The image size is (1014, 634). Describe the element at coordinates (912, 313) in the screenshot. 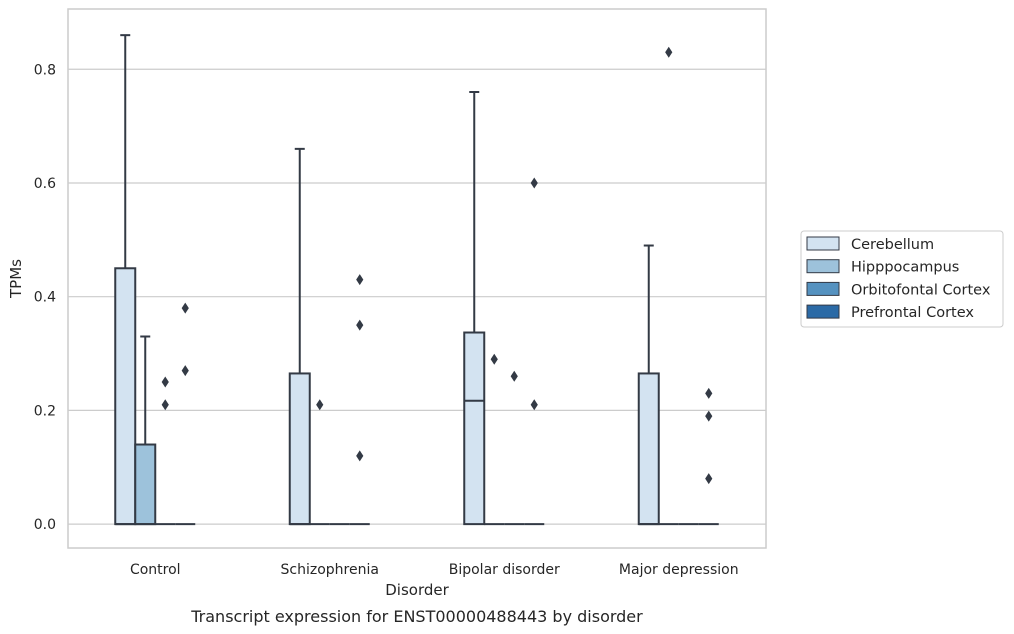

I see `legend-label: Prefrontal Cortex` at that location.